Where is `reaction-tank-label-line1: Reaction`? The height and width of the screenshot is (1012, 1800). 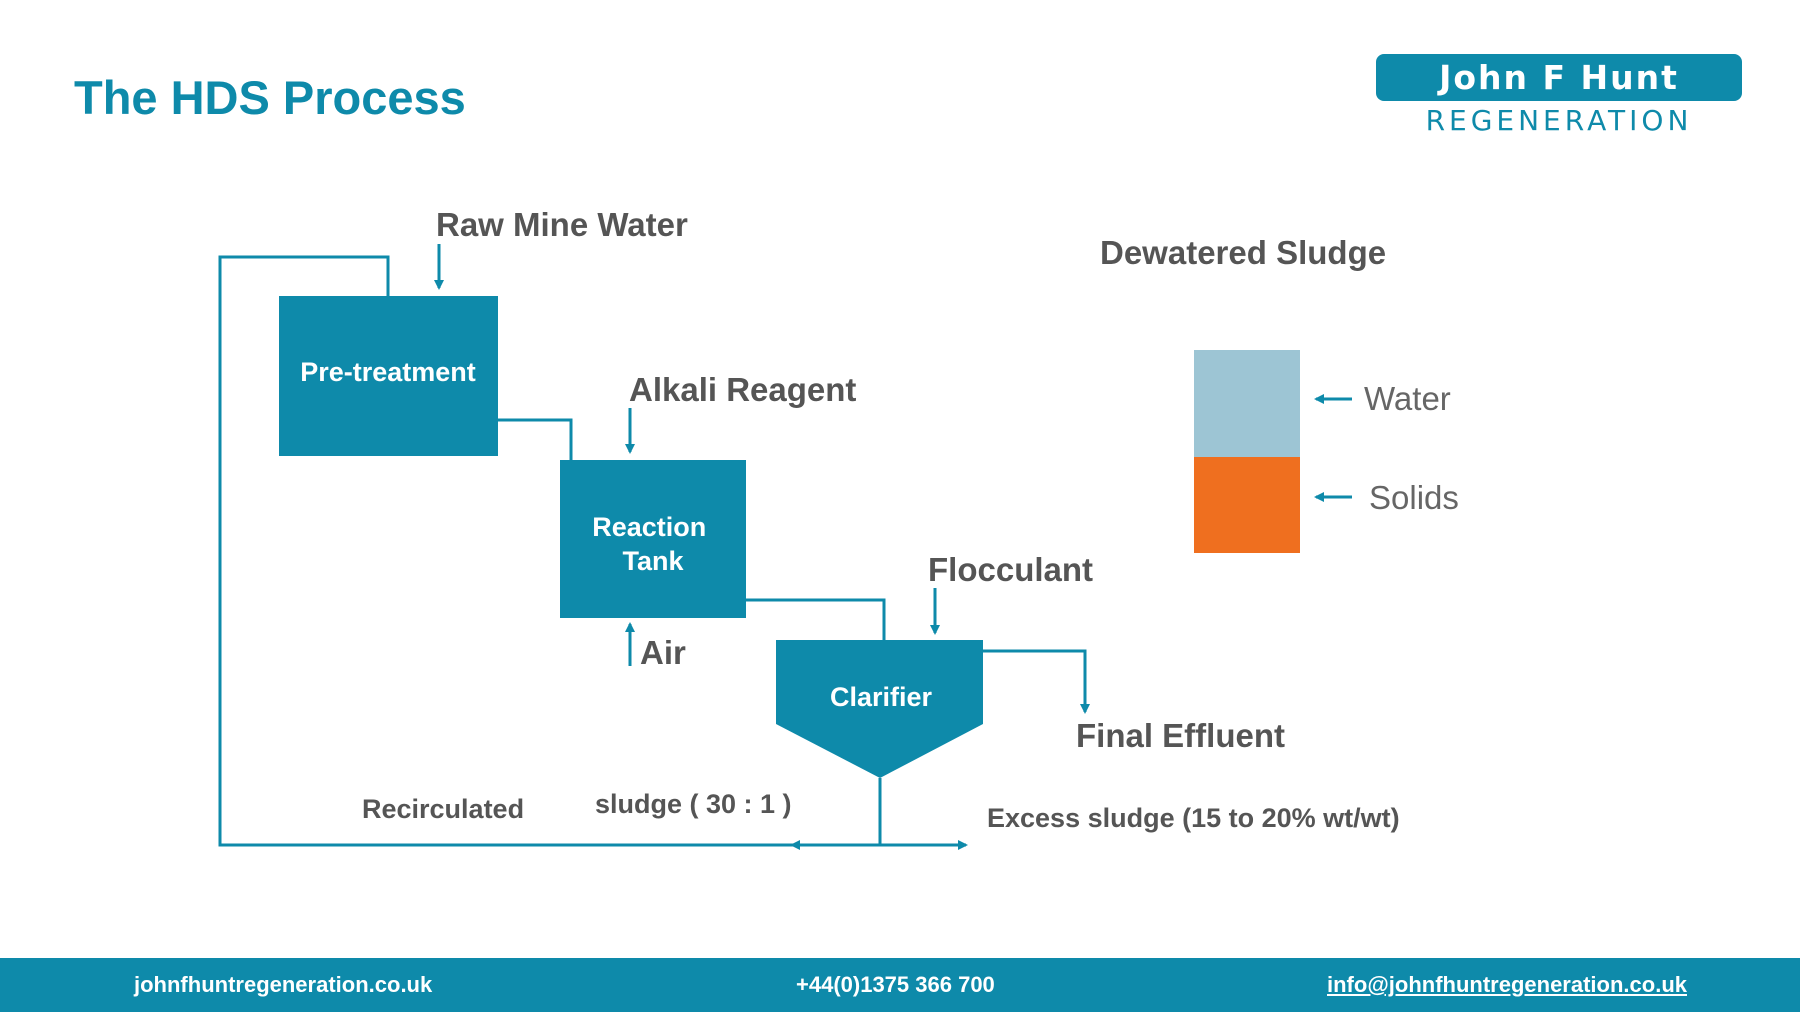 reaction-tank-label-line1: Reaction is located at coordinates (649, 527).